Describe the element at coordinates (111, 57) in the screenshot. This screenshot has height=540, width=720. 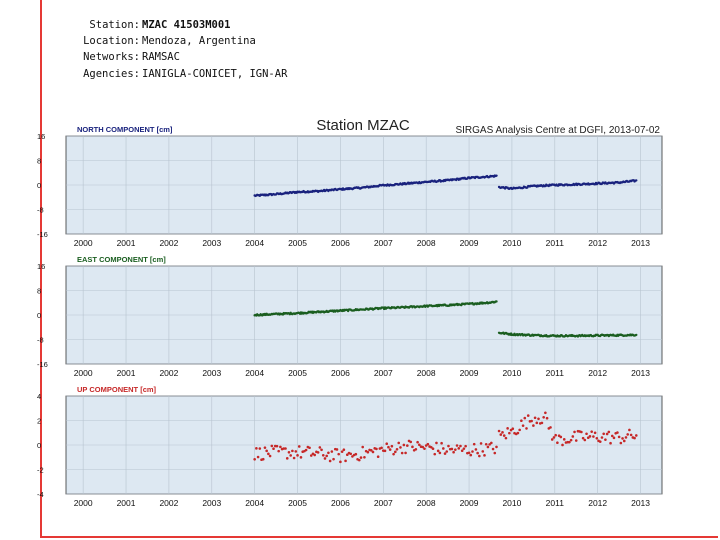
I see `networks-key: Networks:` at that location.